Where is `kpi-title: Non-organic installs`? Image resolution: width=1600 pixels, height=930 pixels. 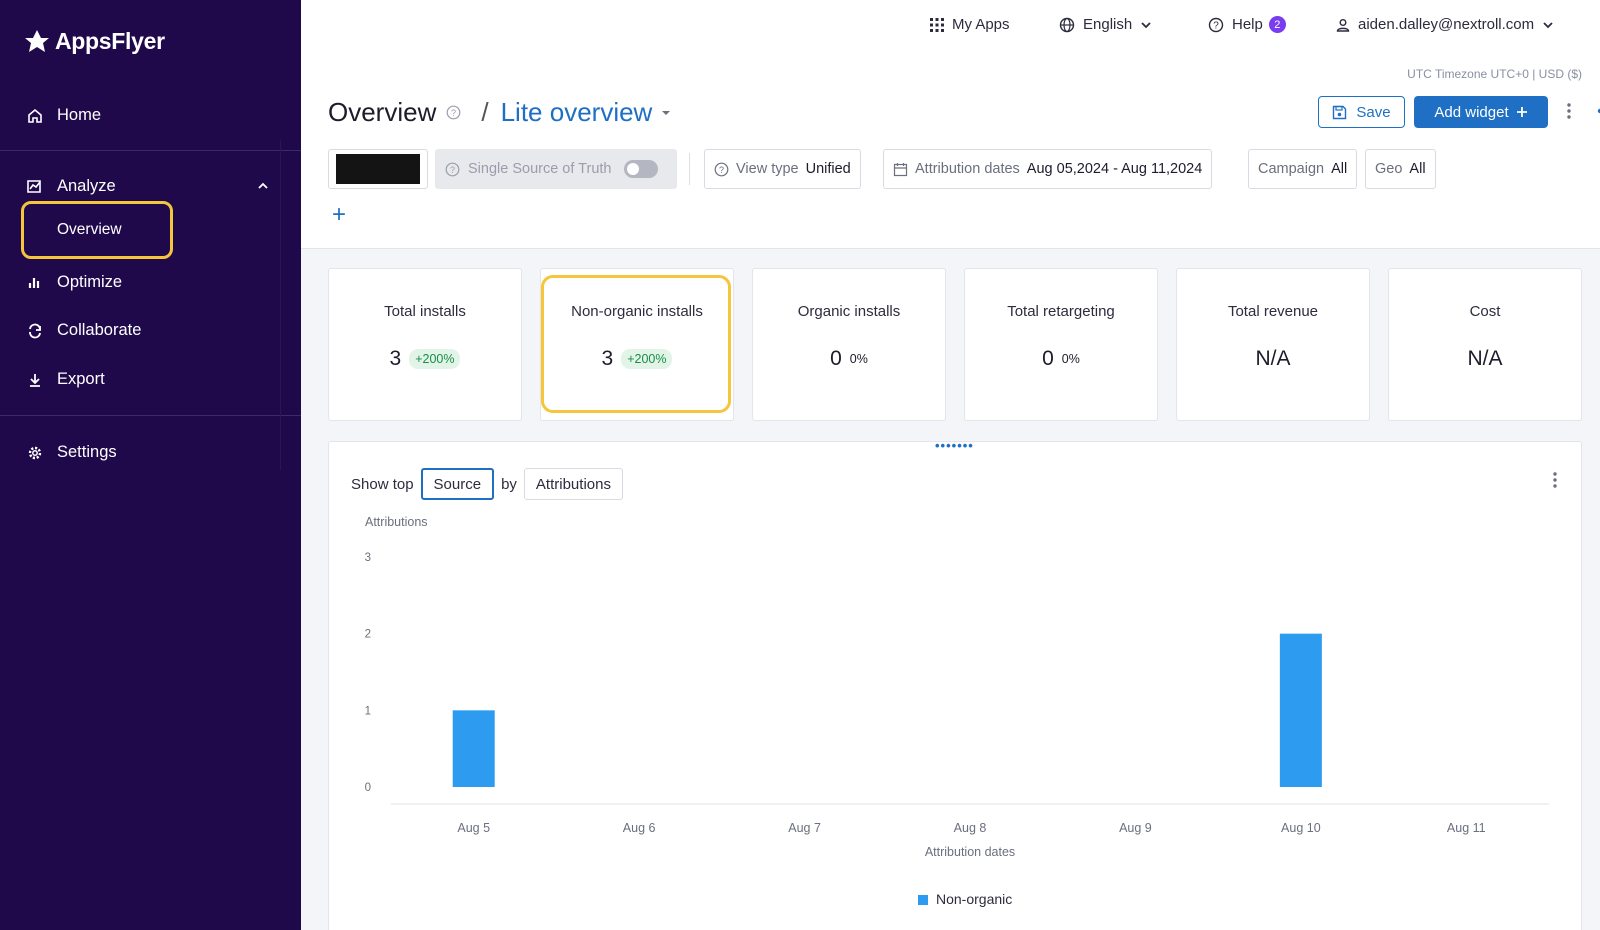 kpi-title: Non-organic installs is located at coordinates (637, 311).